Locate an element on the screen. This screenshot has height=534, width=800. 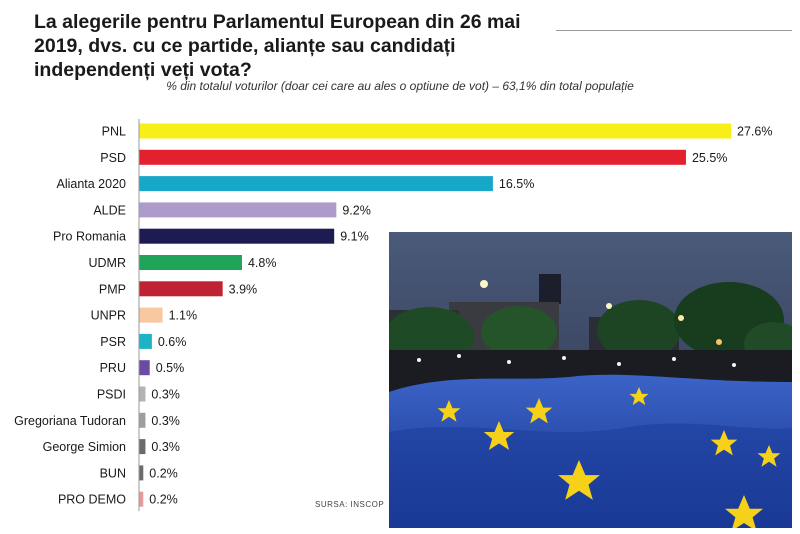
category-label: PSDI is located at coordinates (111, 395).